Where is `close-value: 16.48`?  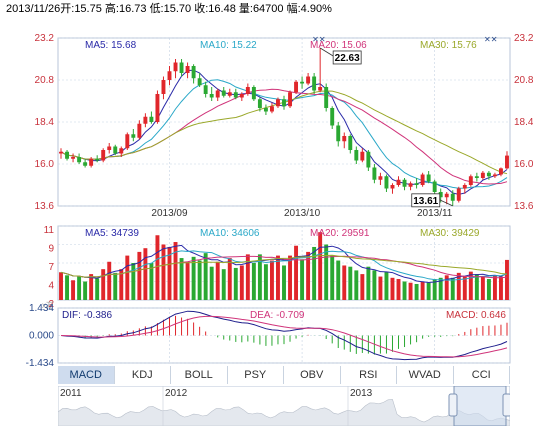 close-value: 16.48 is located at coordinates (222, 9).